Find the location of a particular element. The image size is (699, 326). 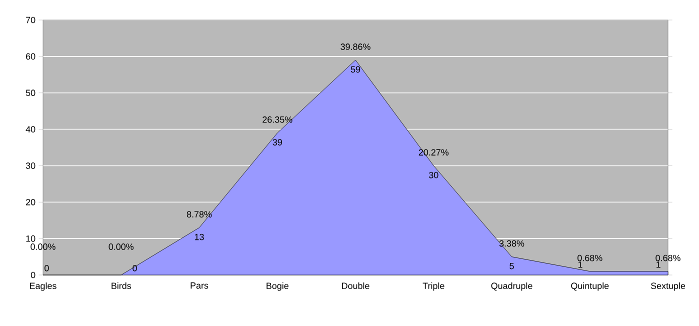

y-tick-label: 40 is located at coordinates (31, 129).